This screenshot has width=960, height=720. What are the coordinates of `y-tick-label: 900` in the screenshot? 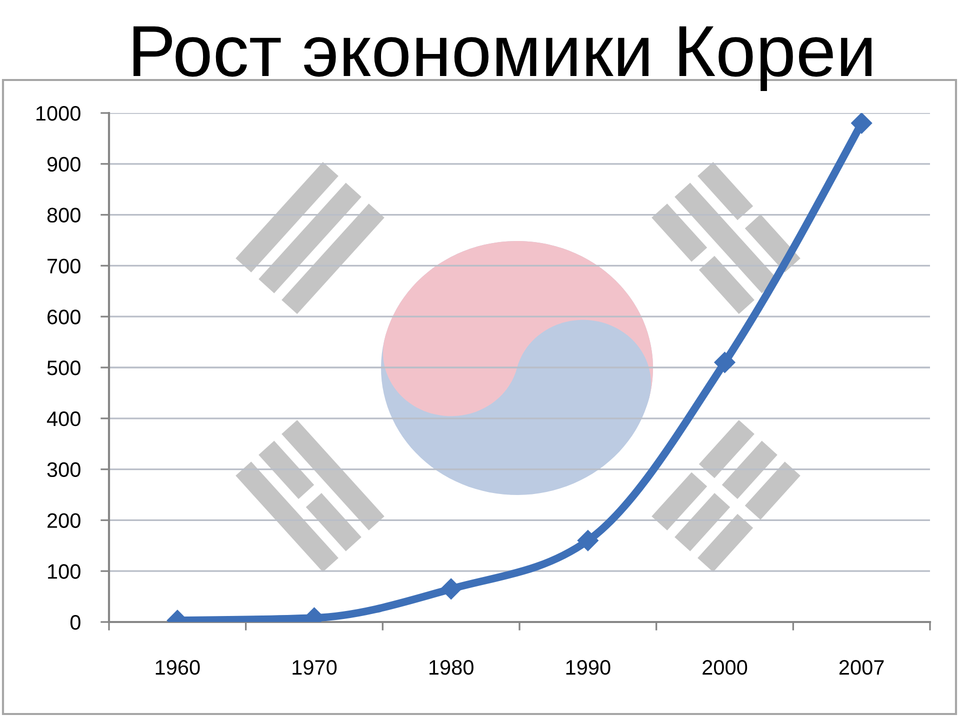 It's located at (63, 164).